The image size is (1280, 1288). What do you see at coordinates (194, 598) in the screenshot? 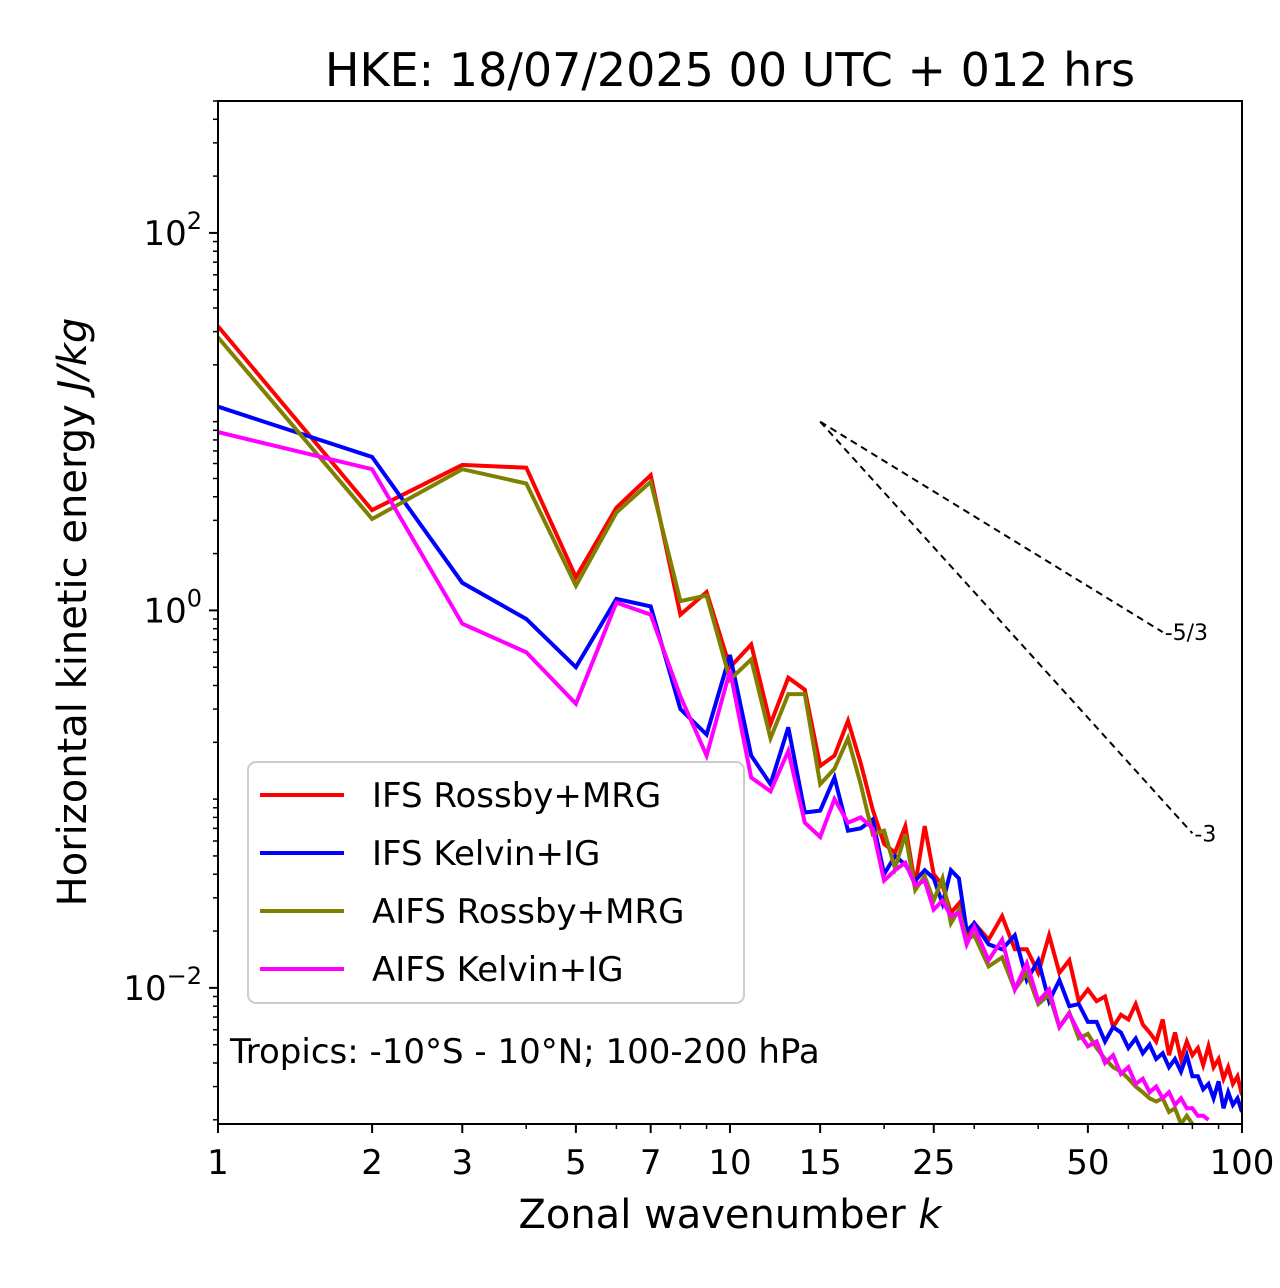
I see `y-tick-exponent: 0` at bounding box center [194, 598].